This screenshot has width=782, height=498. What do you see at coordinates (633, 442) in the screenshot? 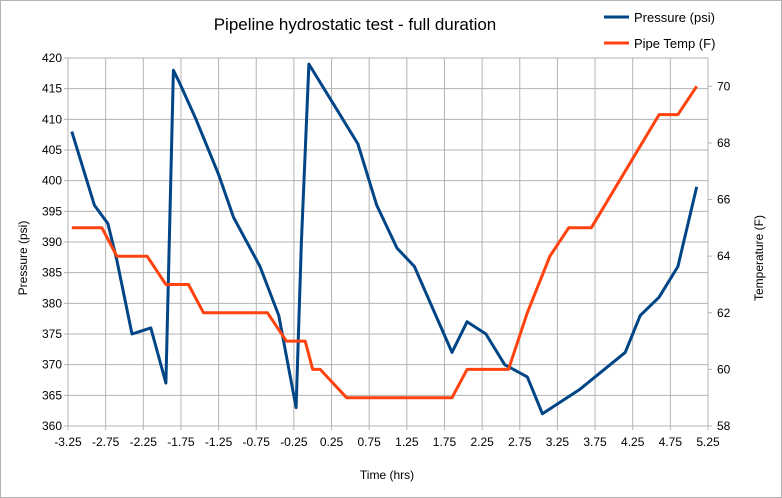
I see `x-tick-label: 4.25` at bounding box center [633, 442].